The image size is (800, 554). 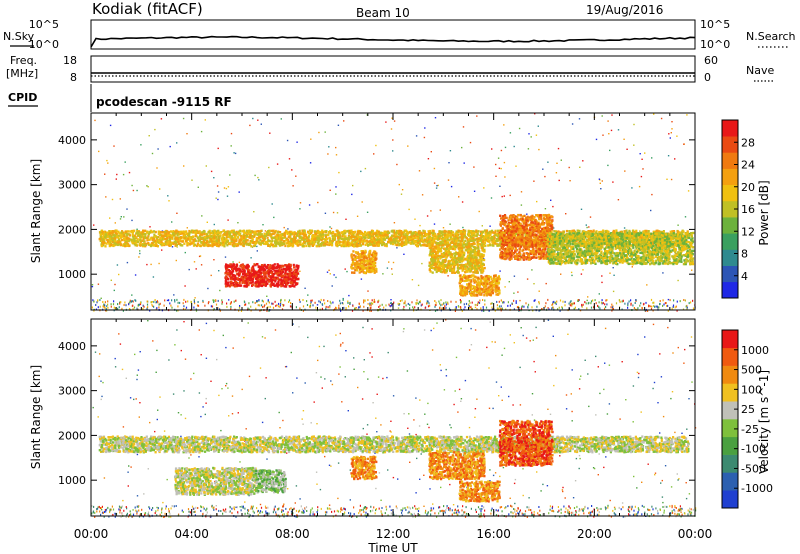 What do you see at coordinates (22, 97) in the screenshot?
I see `cpid-label: CPID` at bounding box center [22, 97].